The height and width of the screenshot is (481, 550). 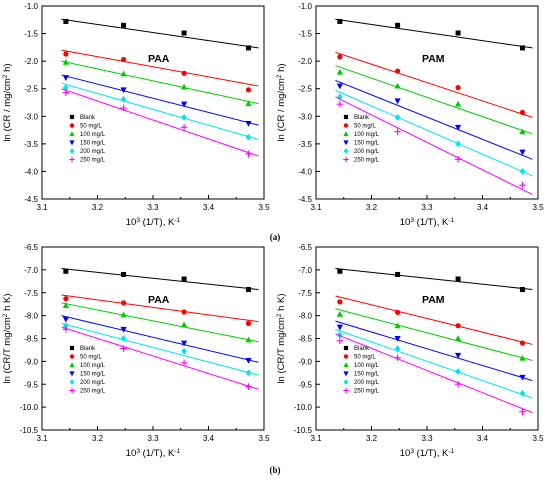 What do you see at coordinates (29, 430) in the screenshot?
I see `y-tick-label: -10.5` at bounding box center [29, 430].